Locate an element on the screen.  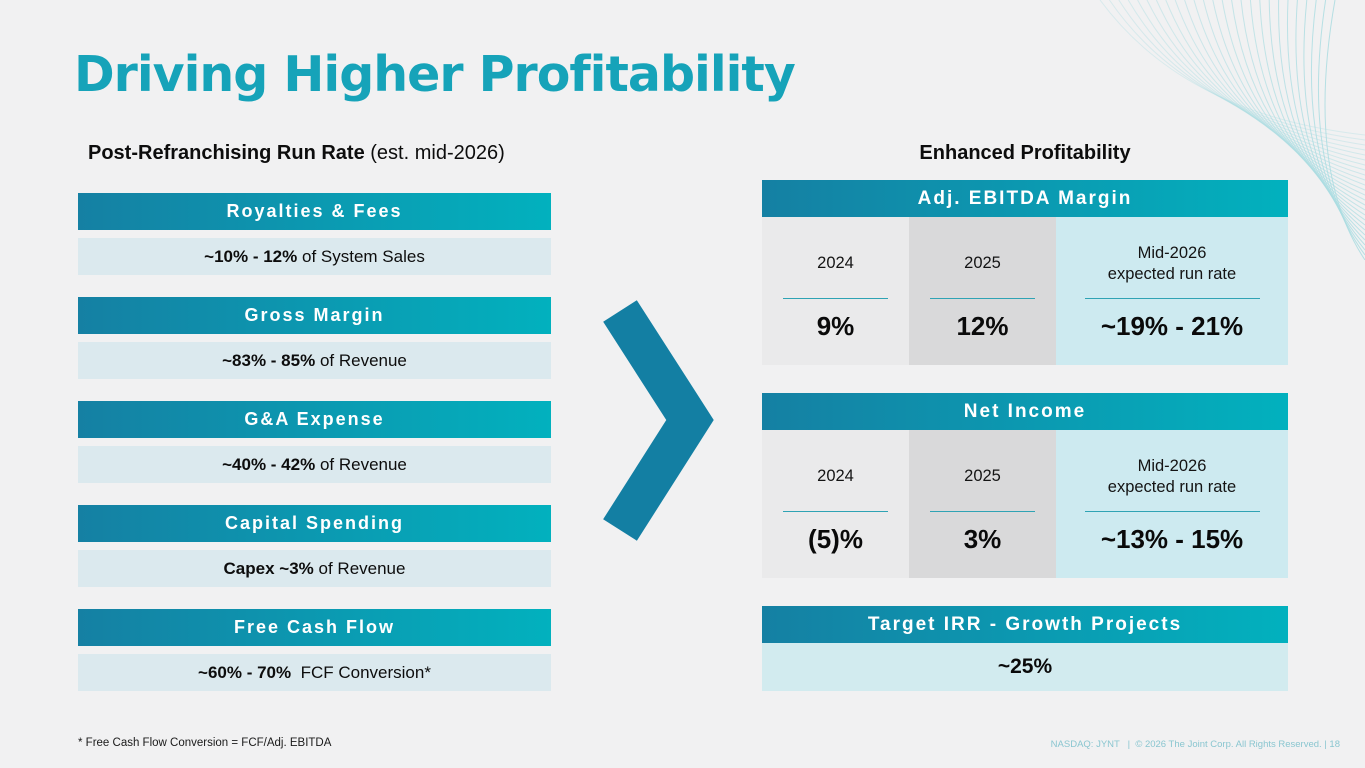
metric-value-rest: FCF Conversion* is located at coordinates (361, 672).